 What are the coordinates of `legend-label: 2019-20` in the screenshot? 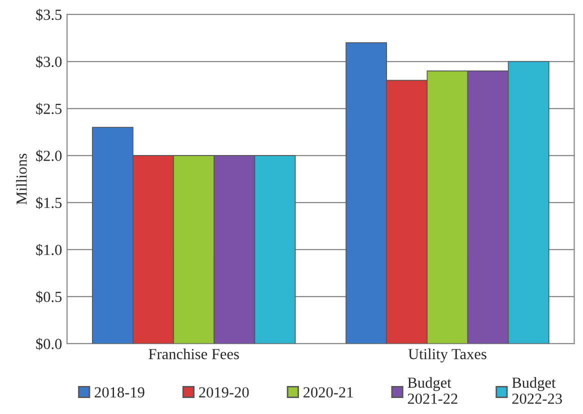 It's located at (224, 392).